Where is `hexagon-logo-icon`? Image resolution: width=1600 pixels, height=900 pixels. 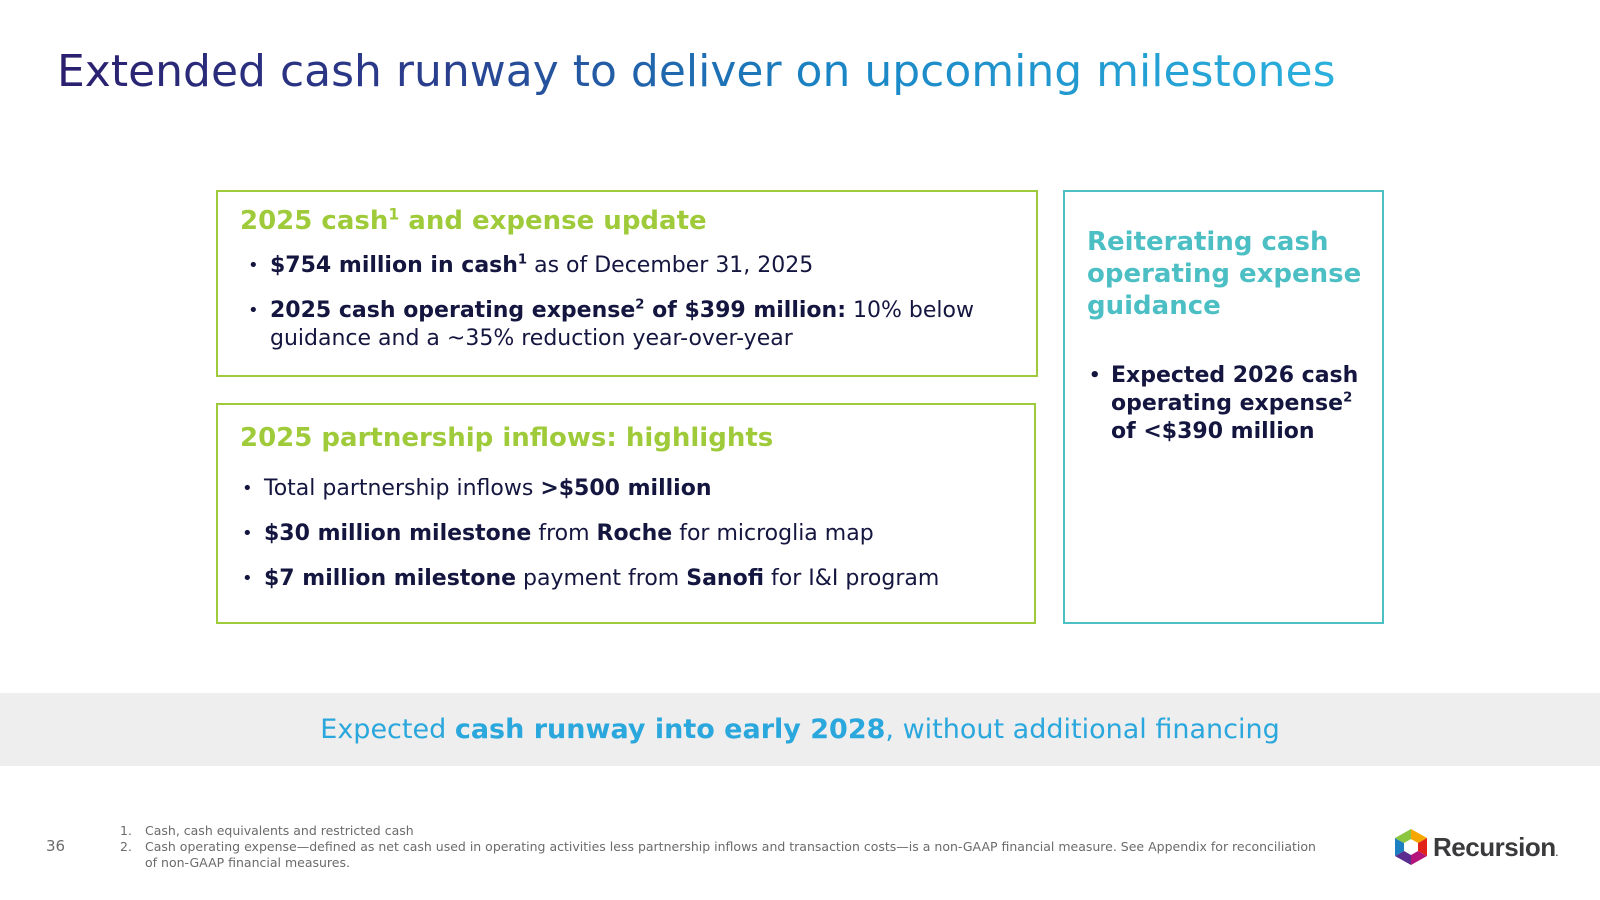 hexagon-logo-icon is located at coordinates (1411, 847).